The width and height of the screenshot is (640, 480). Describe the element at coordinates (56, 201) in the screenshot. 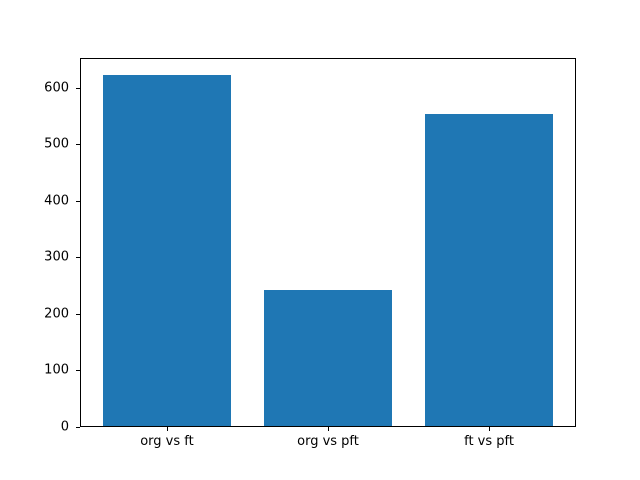

I see `y-tick-label: 400` at that location.